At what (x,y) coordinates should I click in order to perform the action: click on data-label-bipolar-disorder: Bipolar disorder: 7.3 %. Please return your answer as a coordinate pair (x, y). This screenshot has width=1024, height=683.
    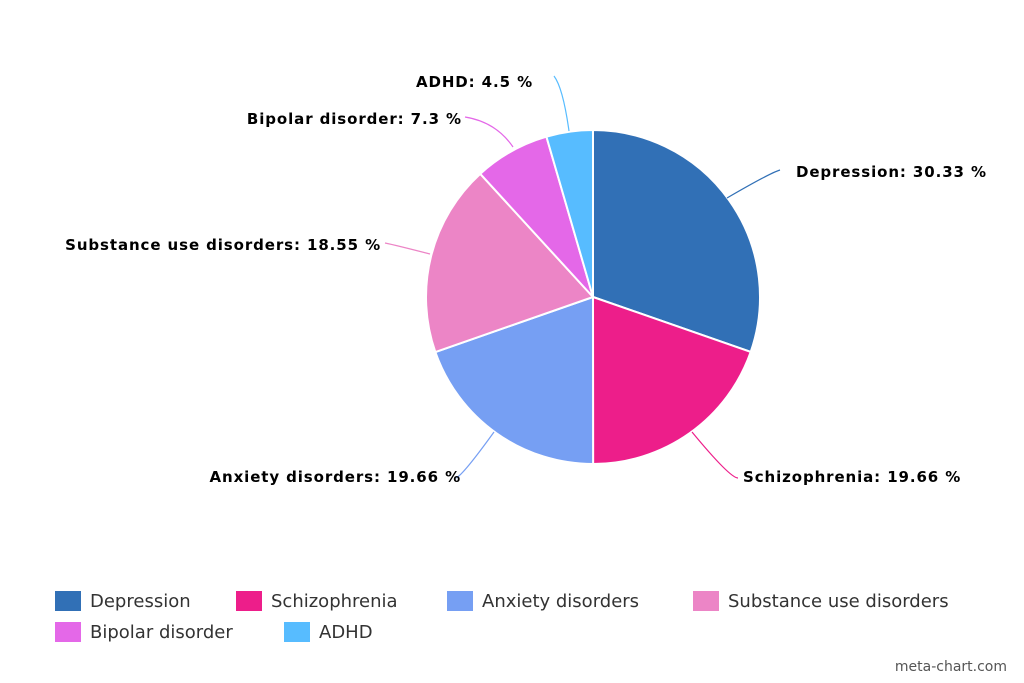
    Looking at the image, I should click on (354, 119).